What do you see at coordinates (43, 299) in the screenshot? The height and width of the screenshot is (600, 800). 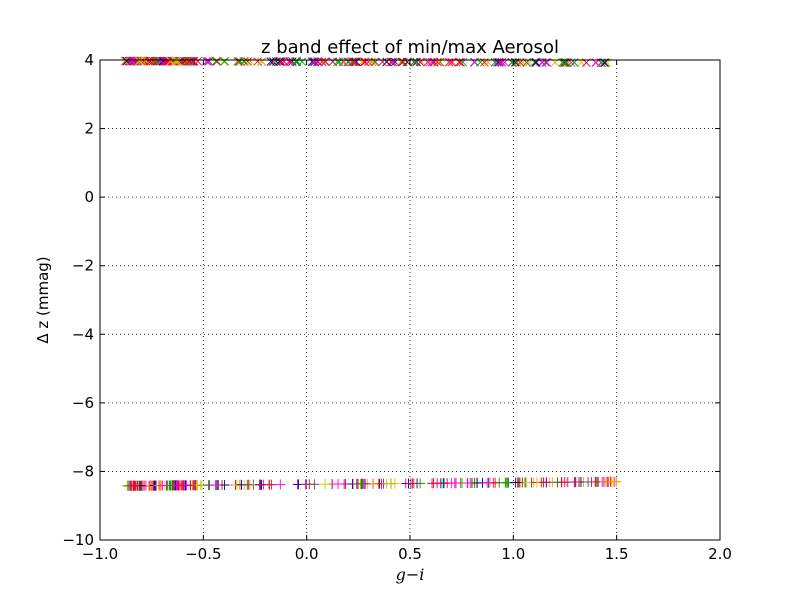 I see `y-axis-label: Δ z (mmag)` at bounding box center [43, 299].